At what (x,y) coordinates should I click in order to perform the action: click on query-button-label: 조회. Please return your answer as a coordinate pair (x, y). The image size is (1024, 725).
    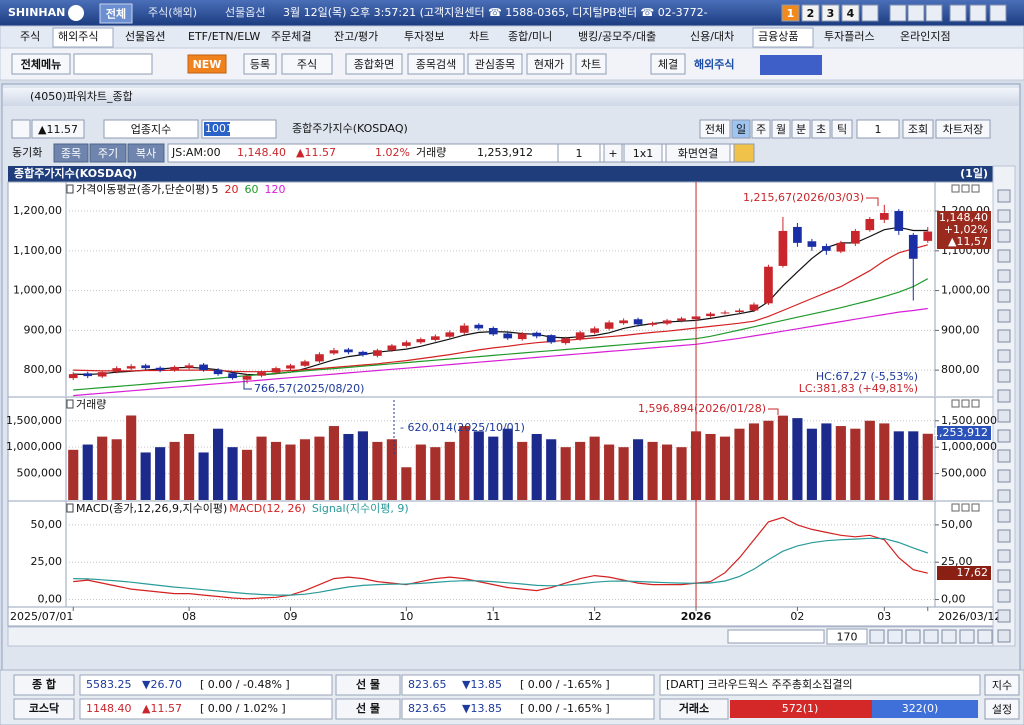
    Looking at the image, I should click on (918, 129).